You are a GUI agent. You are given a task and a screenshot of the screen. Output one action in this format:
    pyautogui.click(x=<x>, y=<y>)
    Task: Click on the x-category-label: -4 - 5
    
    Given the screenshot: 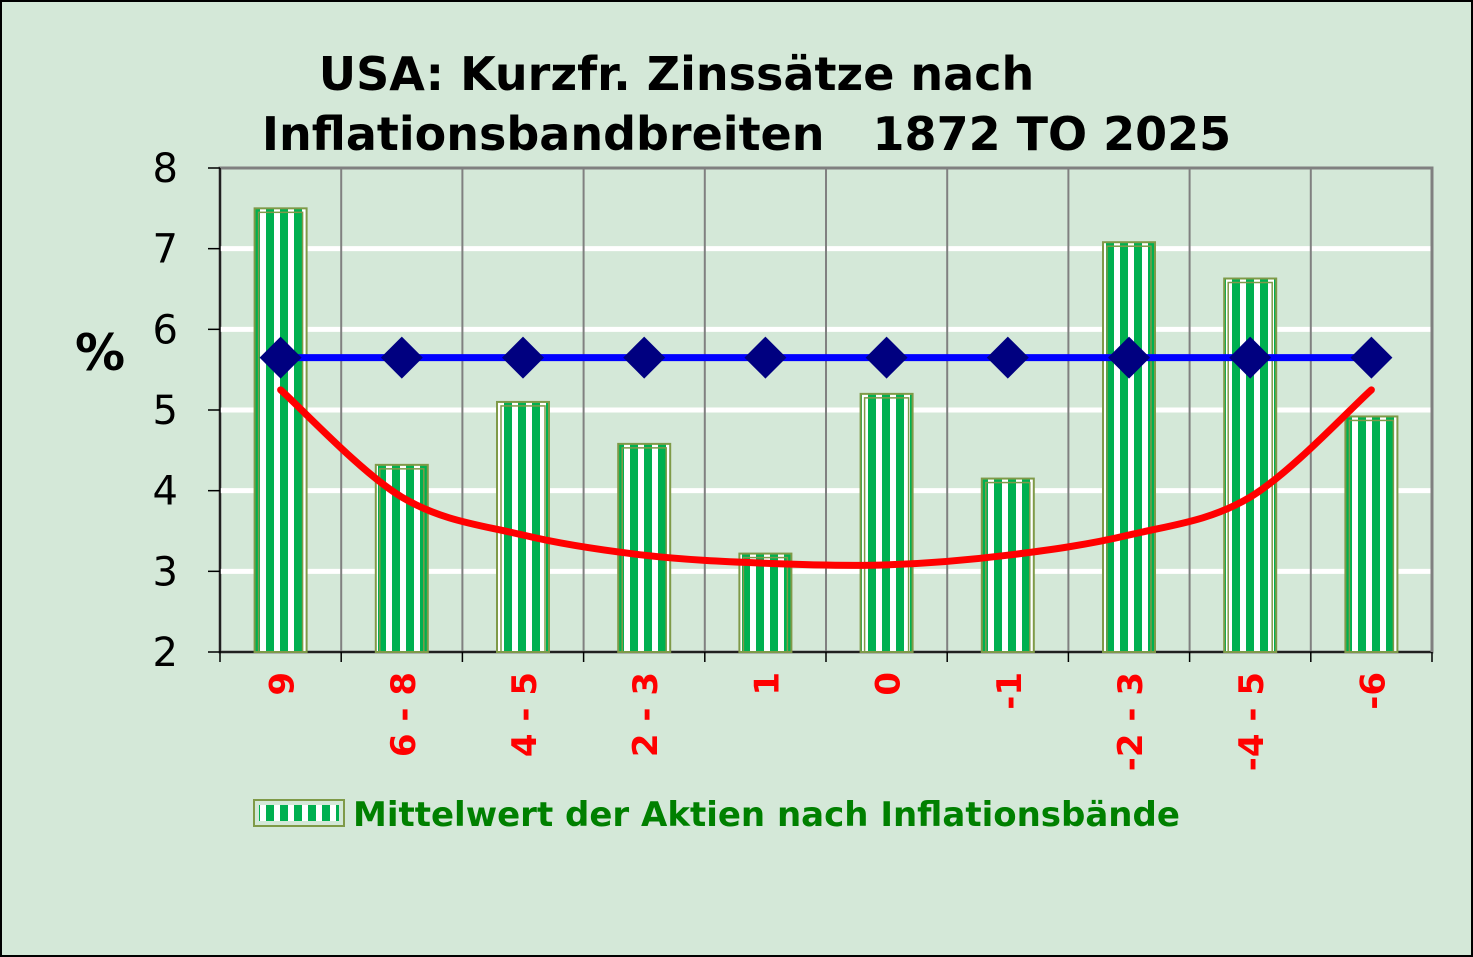 What is the action you would take?
    pyautogui.click(x=1252, y=721)
    